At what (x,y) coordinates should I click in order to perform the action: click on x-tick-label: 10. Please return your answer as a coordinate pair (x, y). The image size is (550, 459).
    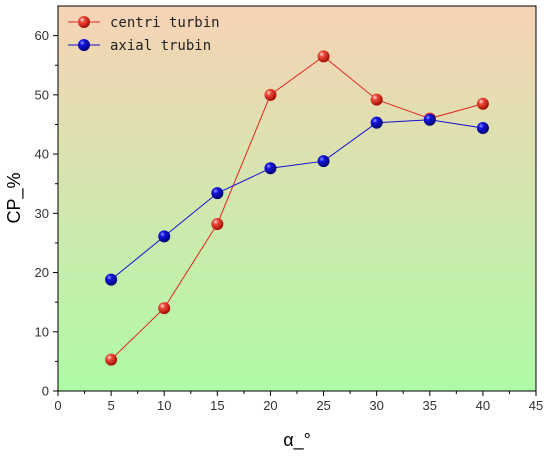
    Looking at the image, I should click on (164, 405).